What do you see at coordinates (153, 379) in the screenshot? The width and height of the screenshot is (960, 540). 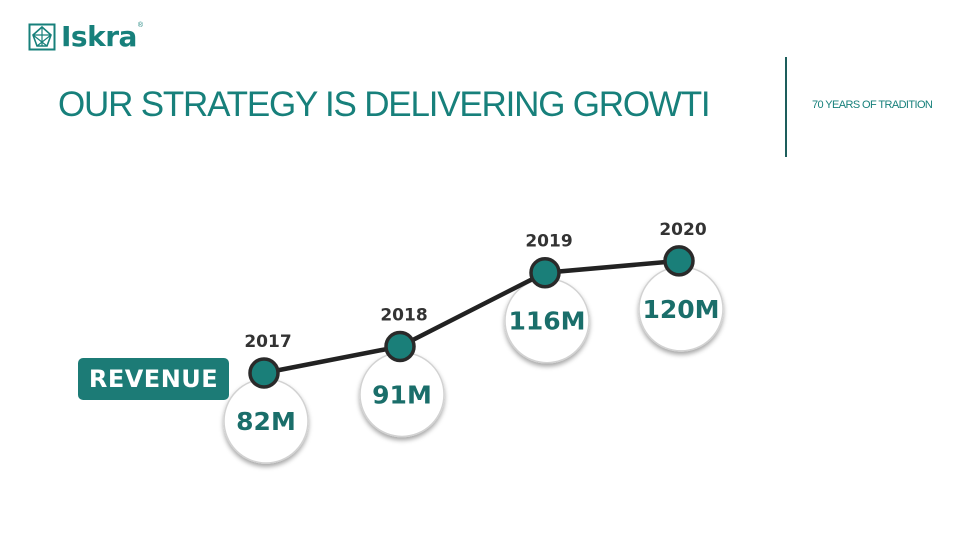 I see `revenue-badge: REVENUE` at bounding box center [153, 379].